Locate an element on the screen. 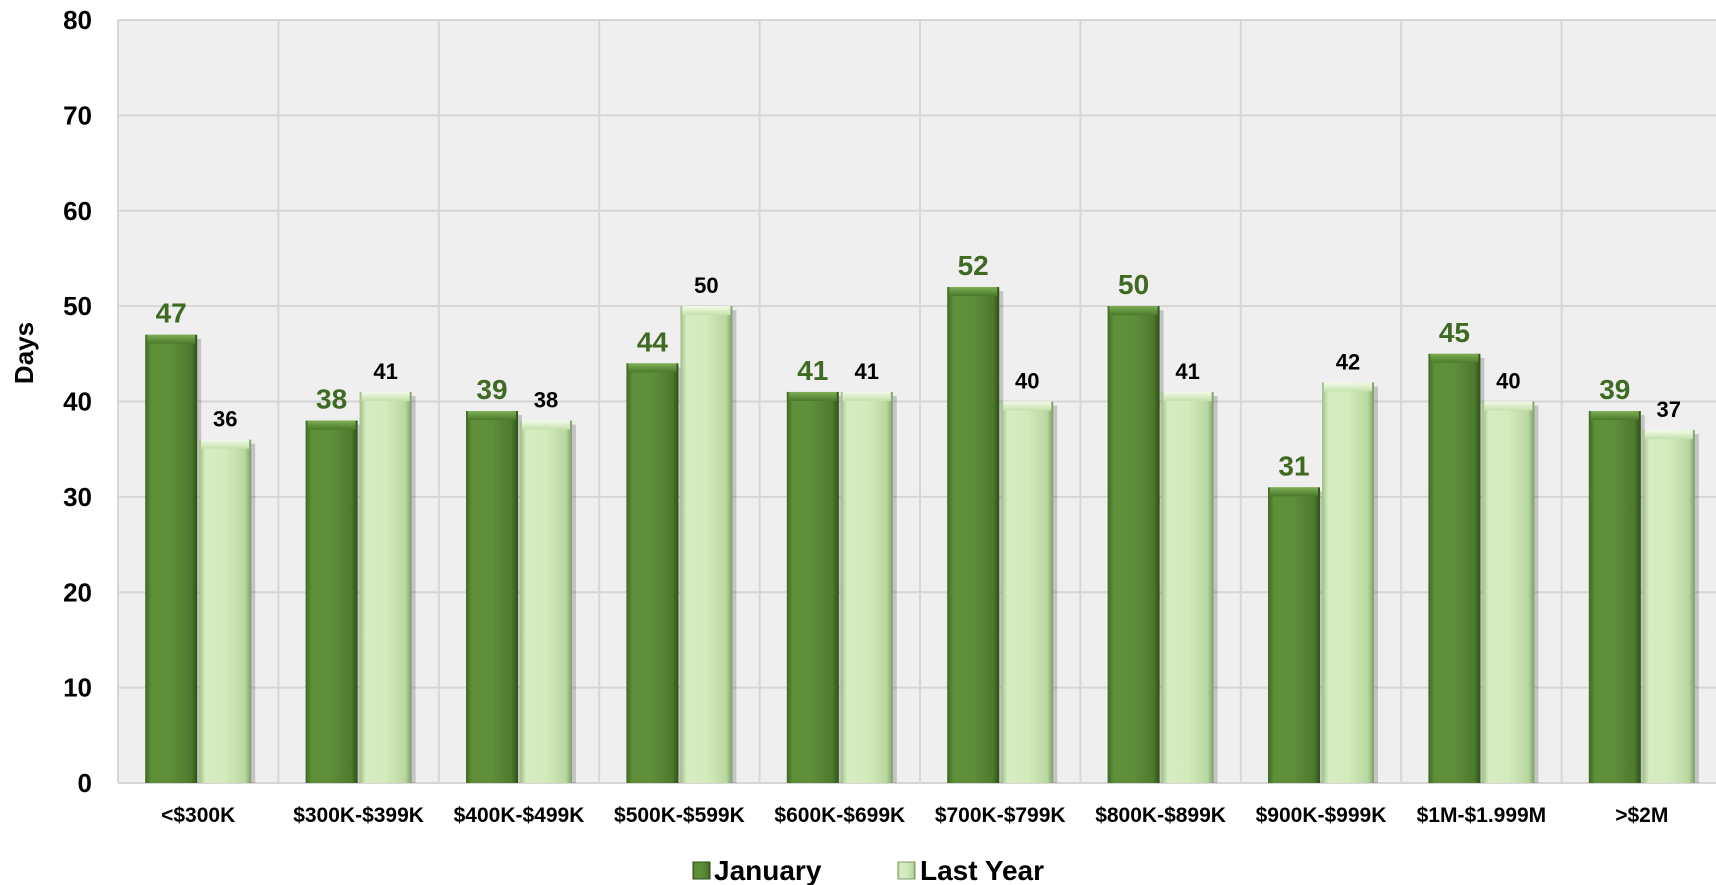 The width and height of the screenshot is (1716, 885). data-label-january: 41 is located at coordinates (812, 370).